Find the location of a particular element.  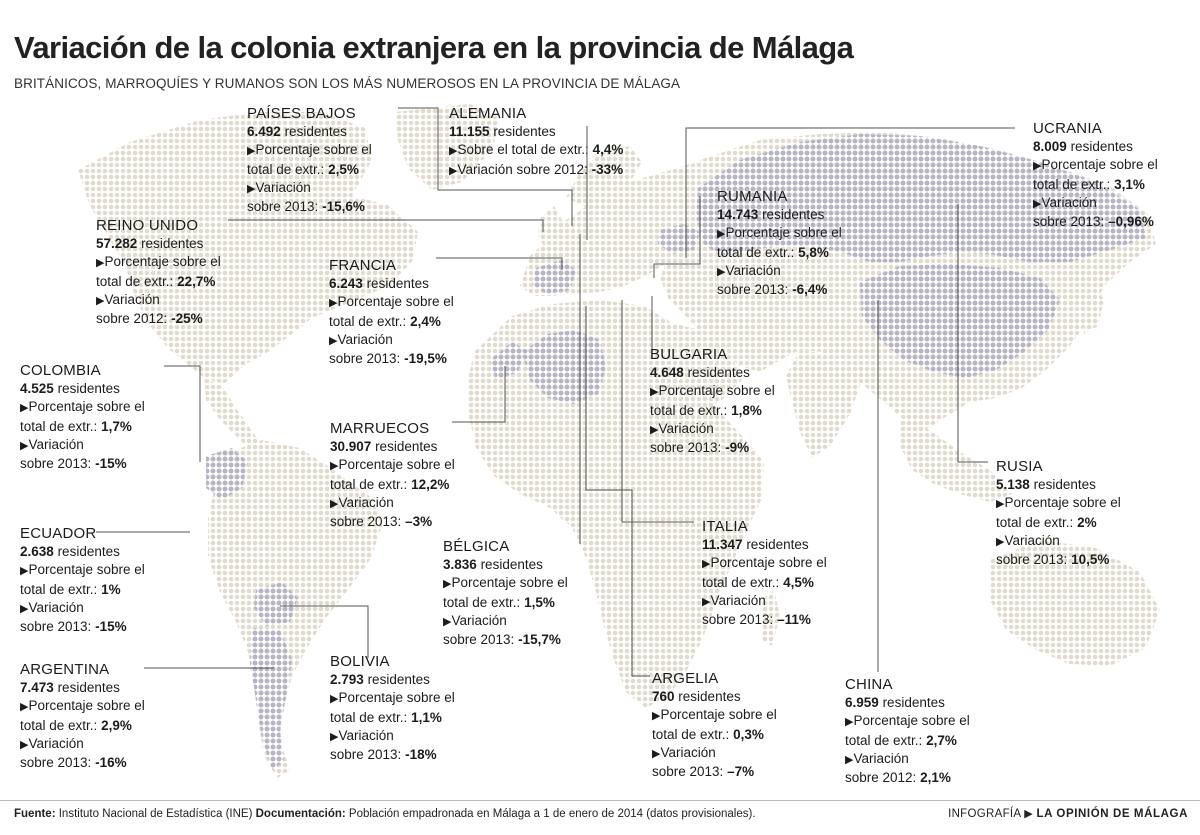

source-text: Instituto Nacional de Estadística (INE) is located at coordinates (155, 814).